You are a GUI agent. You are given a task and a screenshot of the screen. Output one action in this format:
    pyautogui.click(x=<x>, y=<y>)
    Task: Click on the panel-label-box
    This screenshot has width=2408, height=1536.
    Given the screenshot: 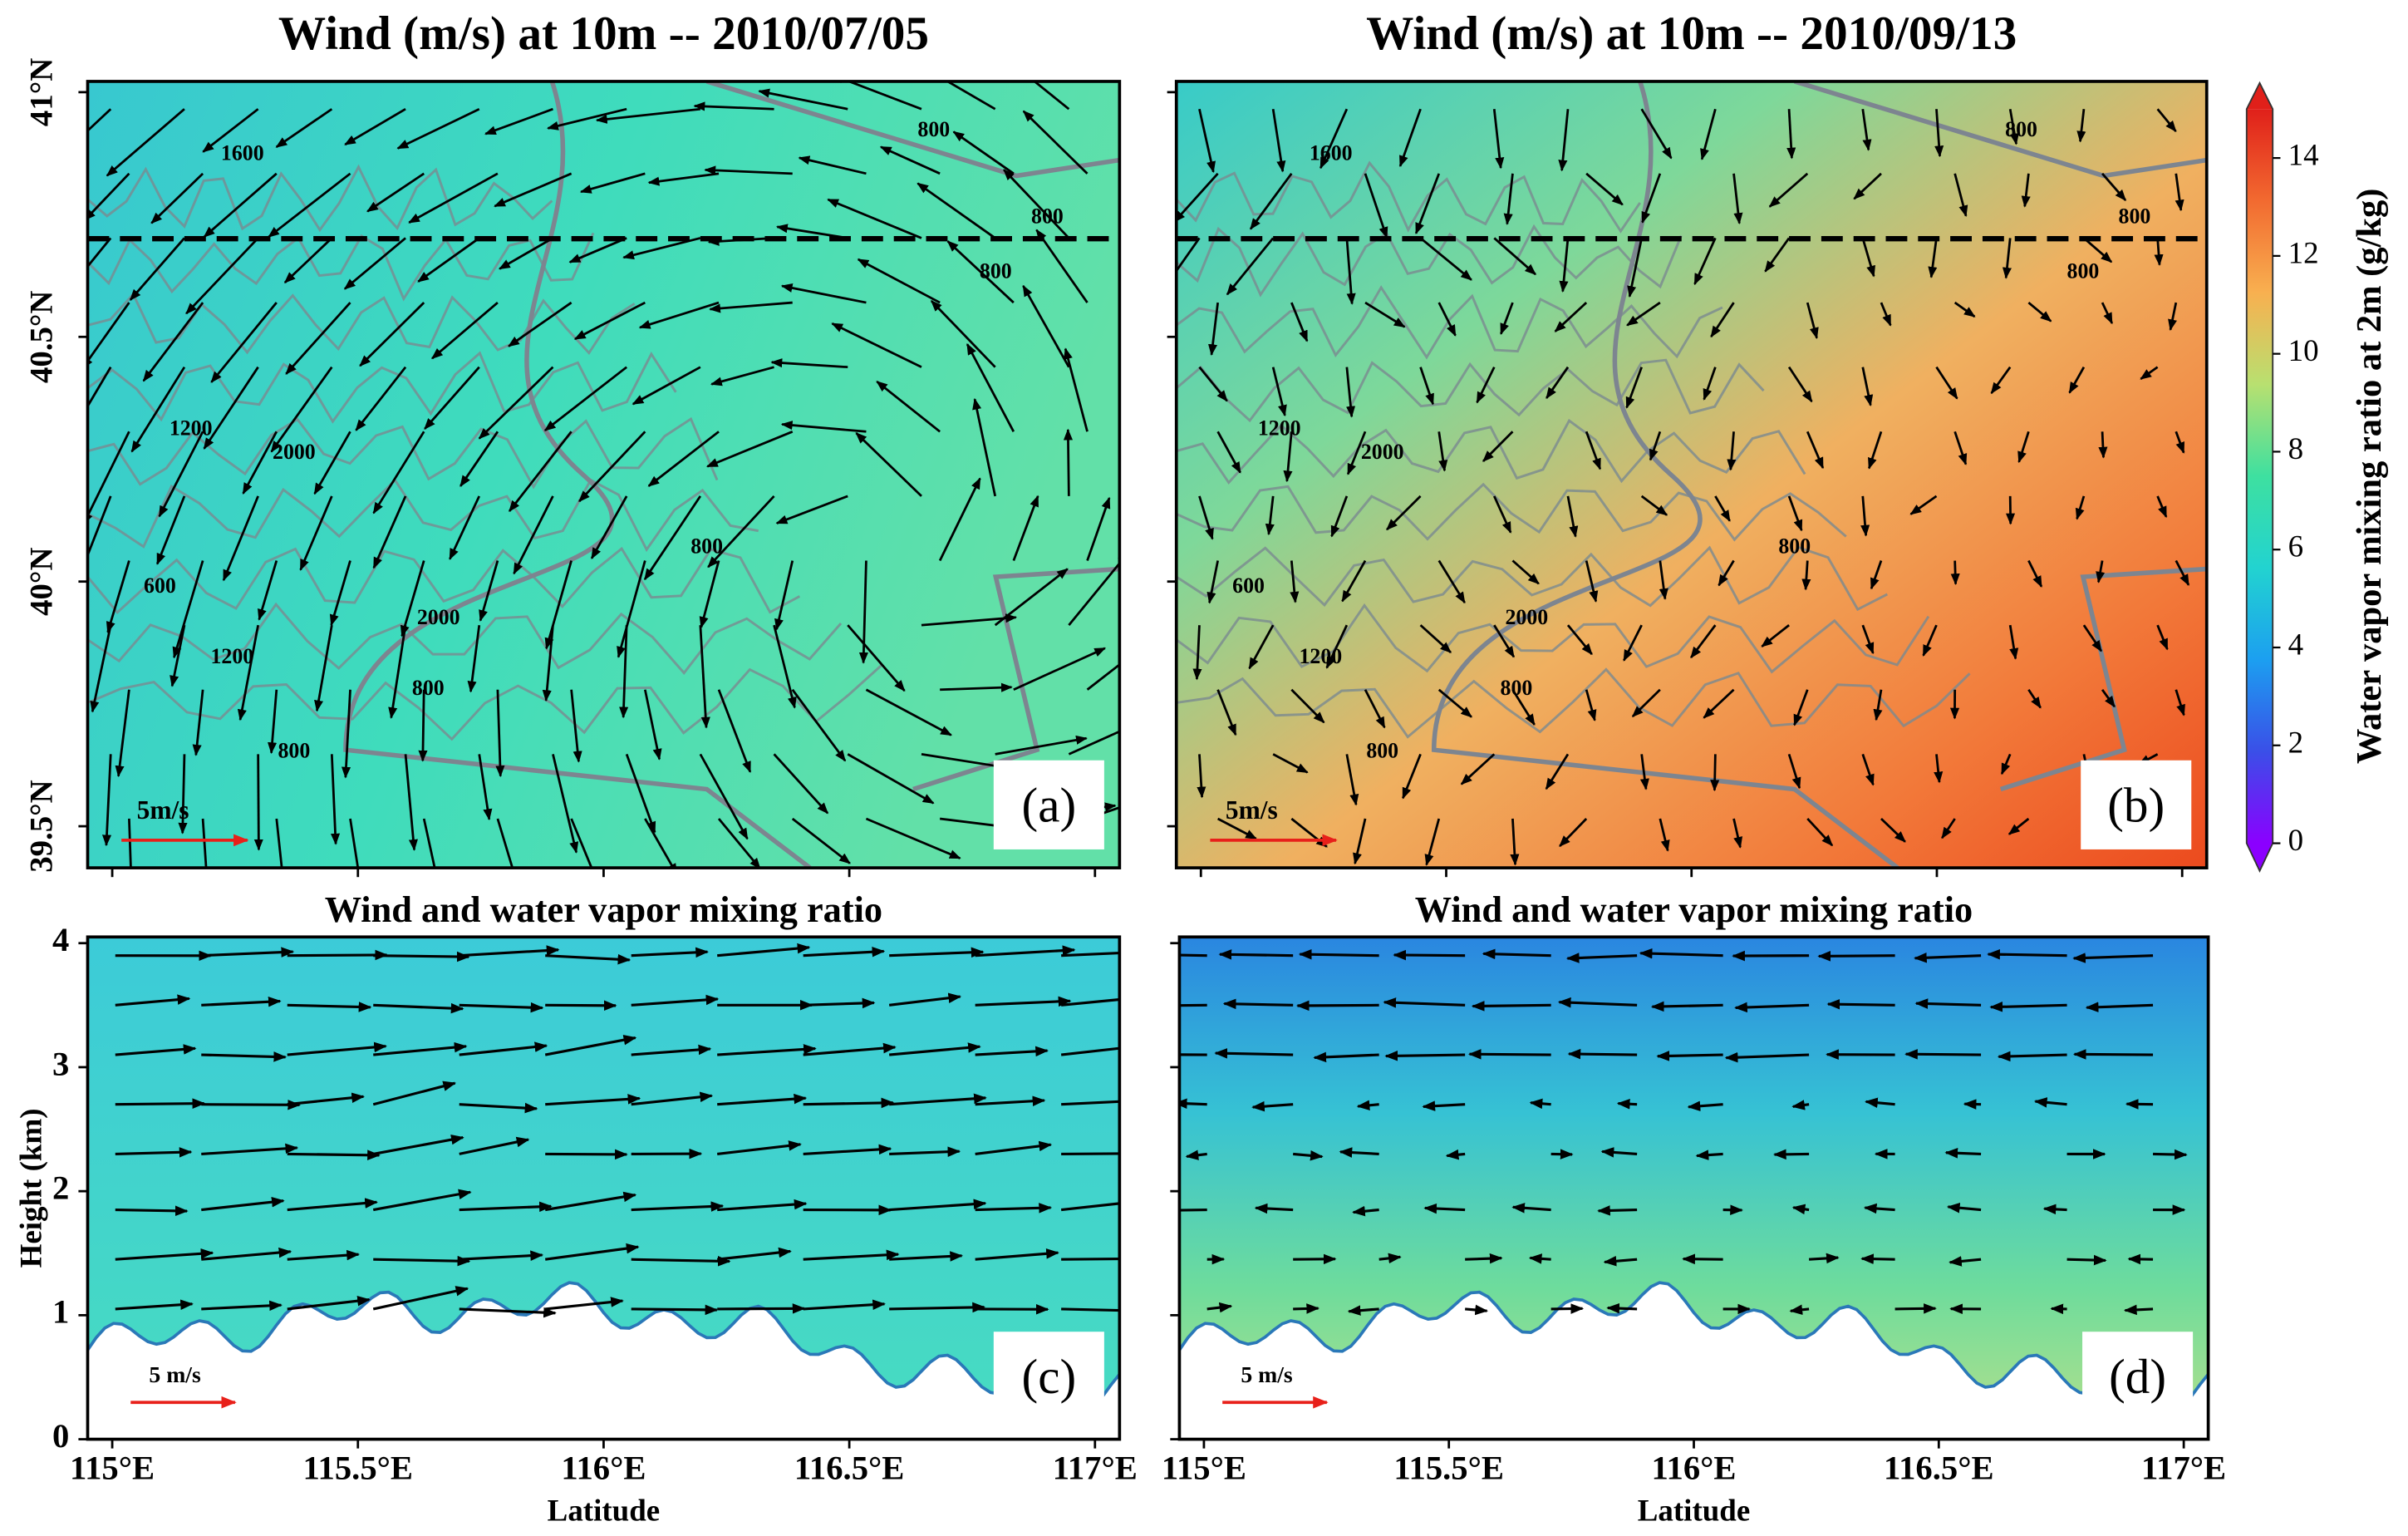 What is the action you would take?
    pyautogui.click(x=1048, y=804)
    